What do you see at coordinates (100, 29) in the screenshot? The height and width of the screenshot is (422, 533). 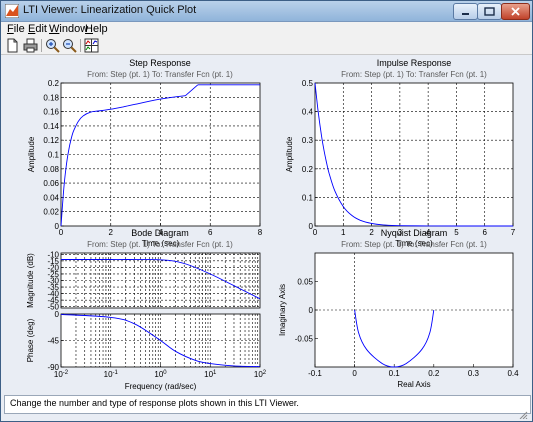 I see `menu-help-rest: elp` at bounding box center [100, 29].